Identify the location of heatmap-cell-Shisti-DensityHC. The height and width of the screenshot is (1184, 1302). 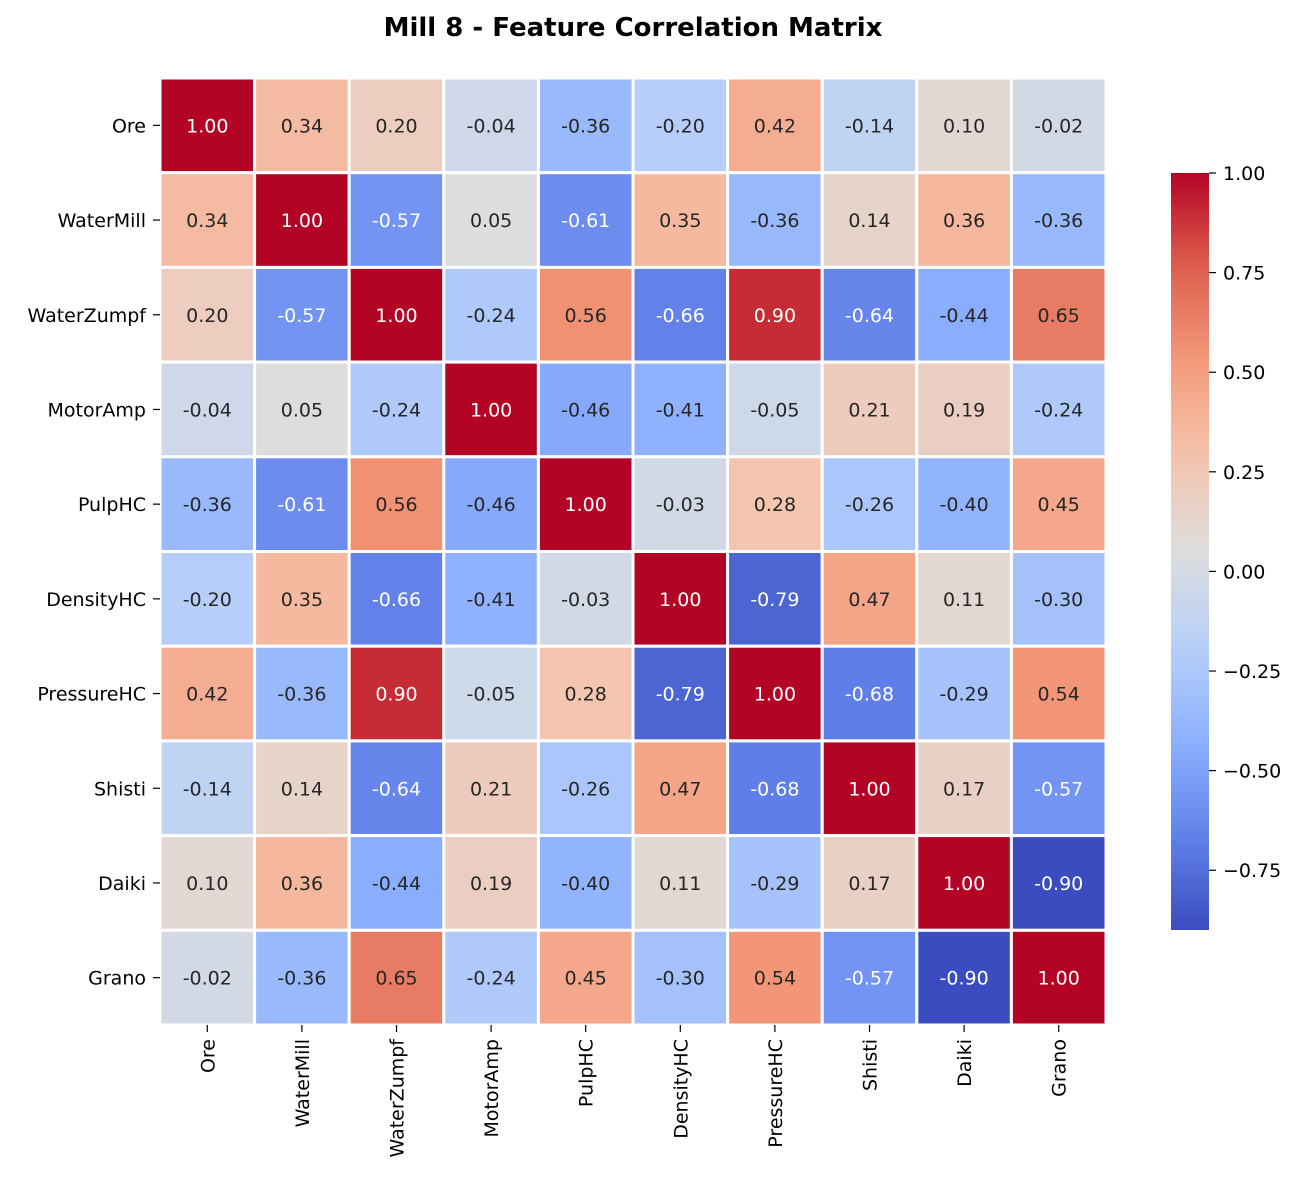
(680, 788).